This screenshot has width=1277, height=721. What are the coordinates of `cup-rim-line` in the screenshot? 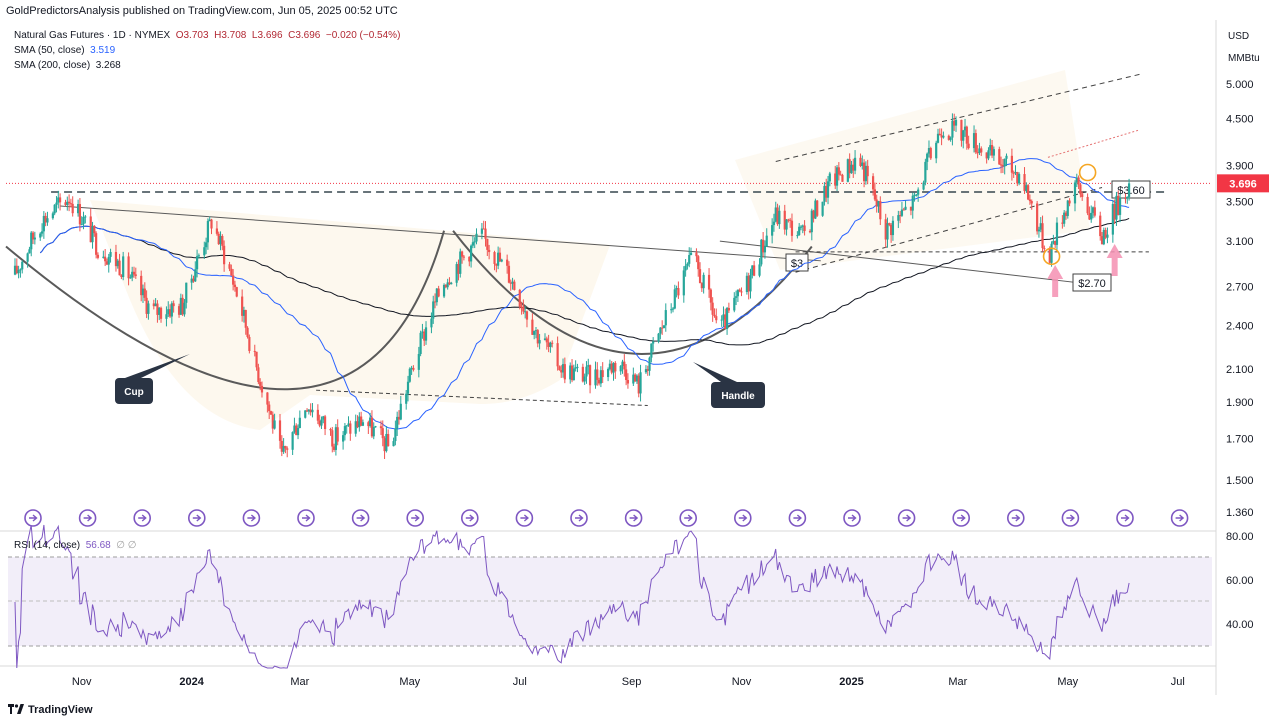 It's located at (440, 233).